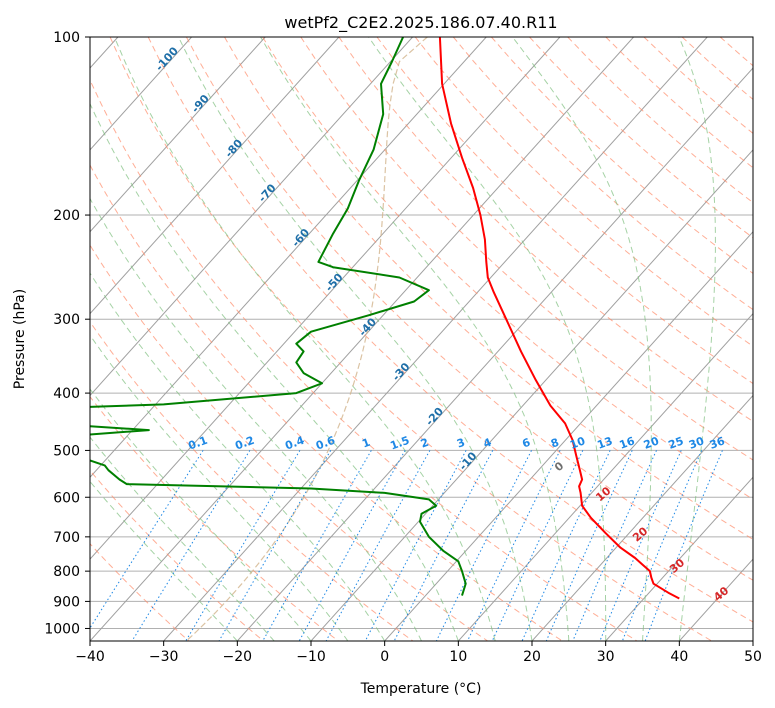 The width and height of the screenshot is (775, 708). I want to click on mixing-ratio-label: 30, so click(696, 443).